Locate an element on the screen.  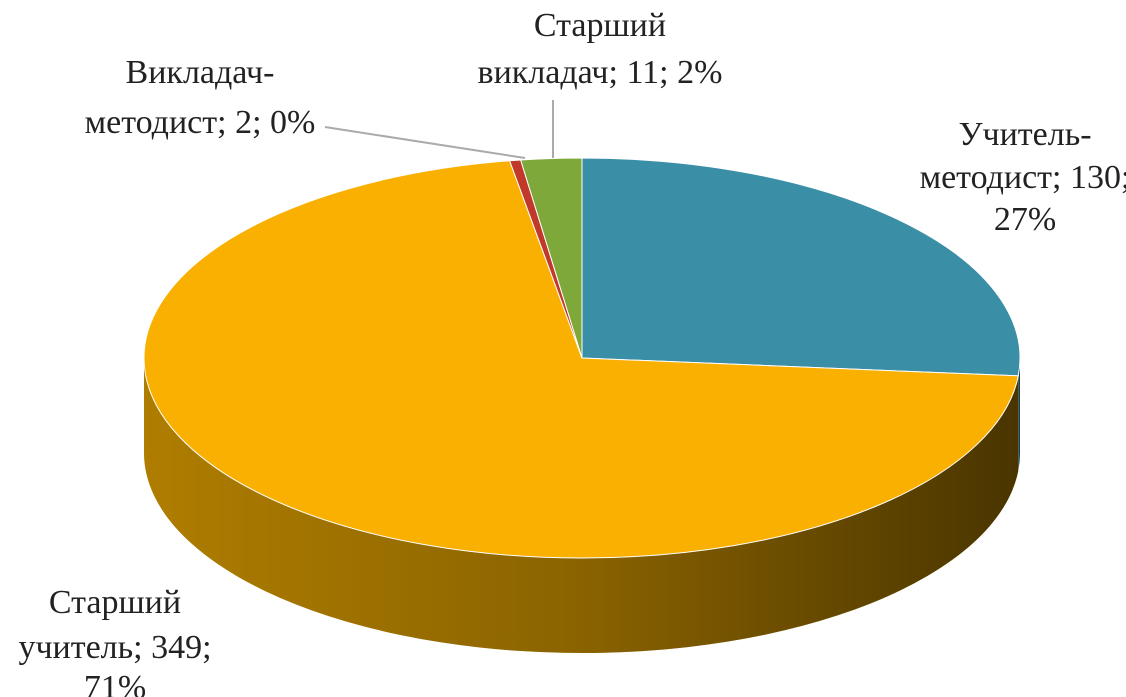
data-label: методист; 2; 0% is located at coordinates (200, 122).